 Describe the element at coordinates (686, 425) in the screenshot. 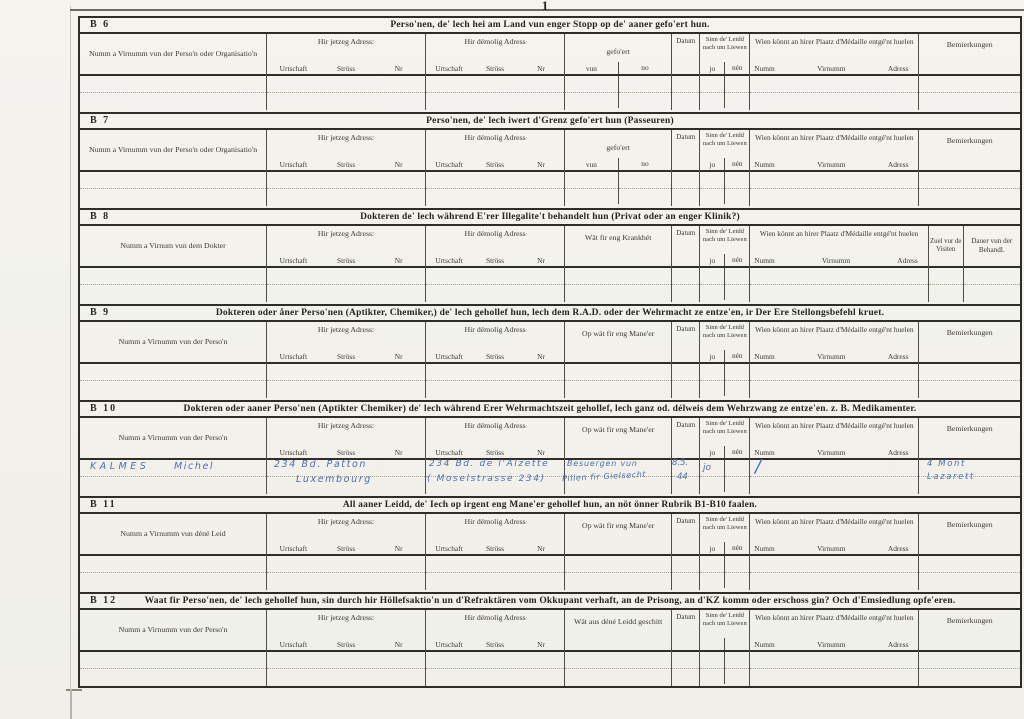

I see `column-label: Datum` at that location.